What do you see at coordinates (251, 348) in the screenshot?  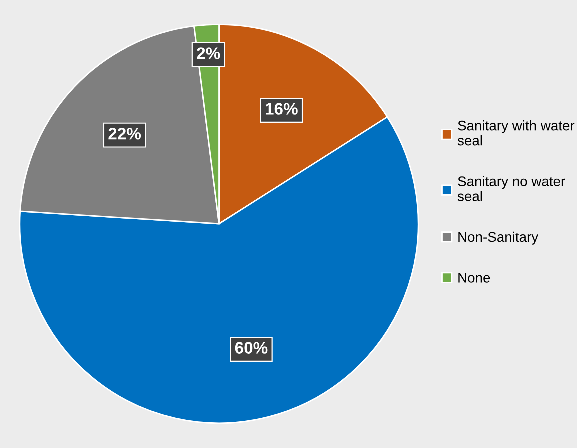 I see `data-label: 60%` at bounding box center [251, 348].